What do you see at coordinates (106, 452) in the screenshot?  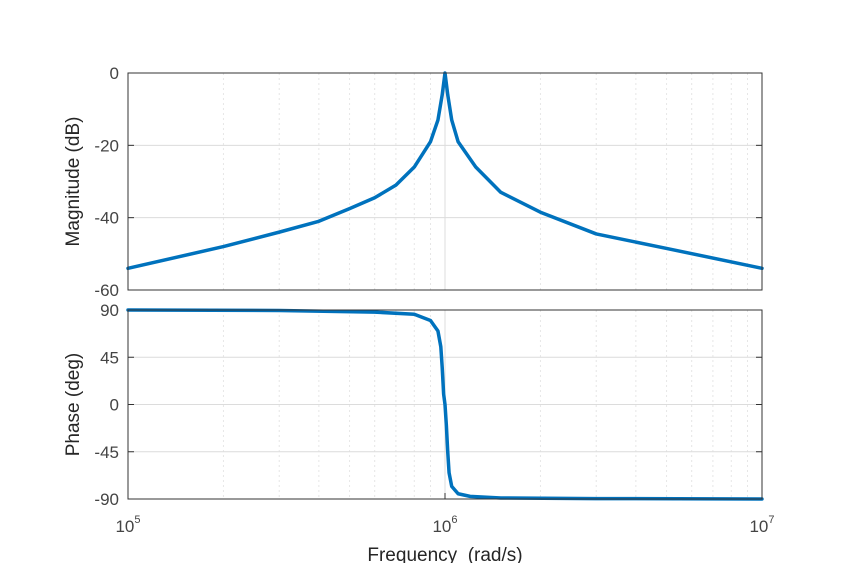 I see `phase-y-tick-label: -45` at bounding box center [106, 452].